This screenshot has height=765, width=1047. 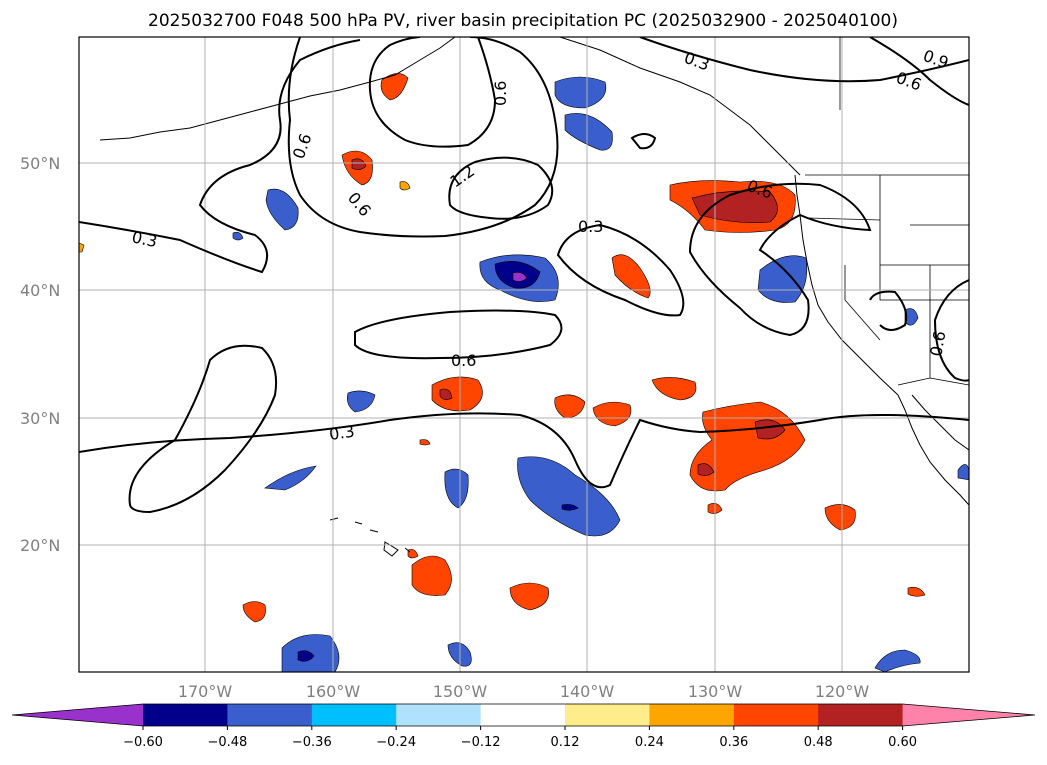 What do you see at coordinates (306, 656) in the screenshot?
I see `neg-patch-bottom-core` at bounding box center [306, 656].